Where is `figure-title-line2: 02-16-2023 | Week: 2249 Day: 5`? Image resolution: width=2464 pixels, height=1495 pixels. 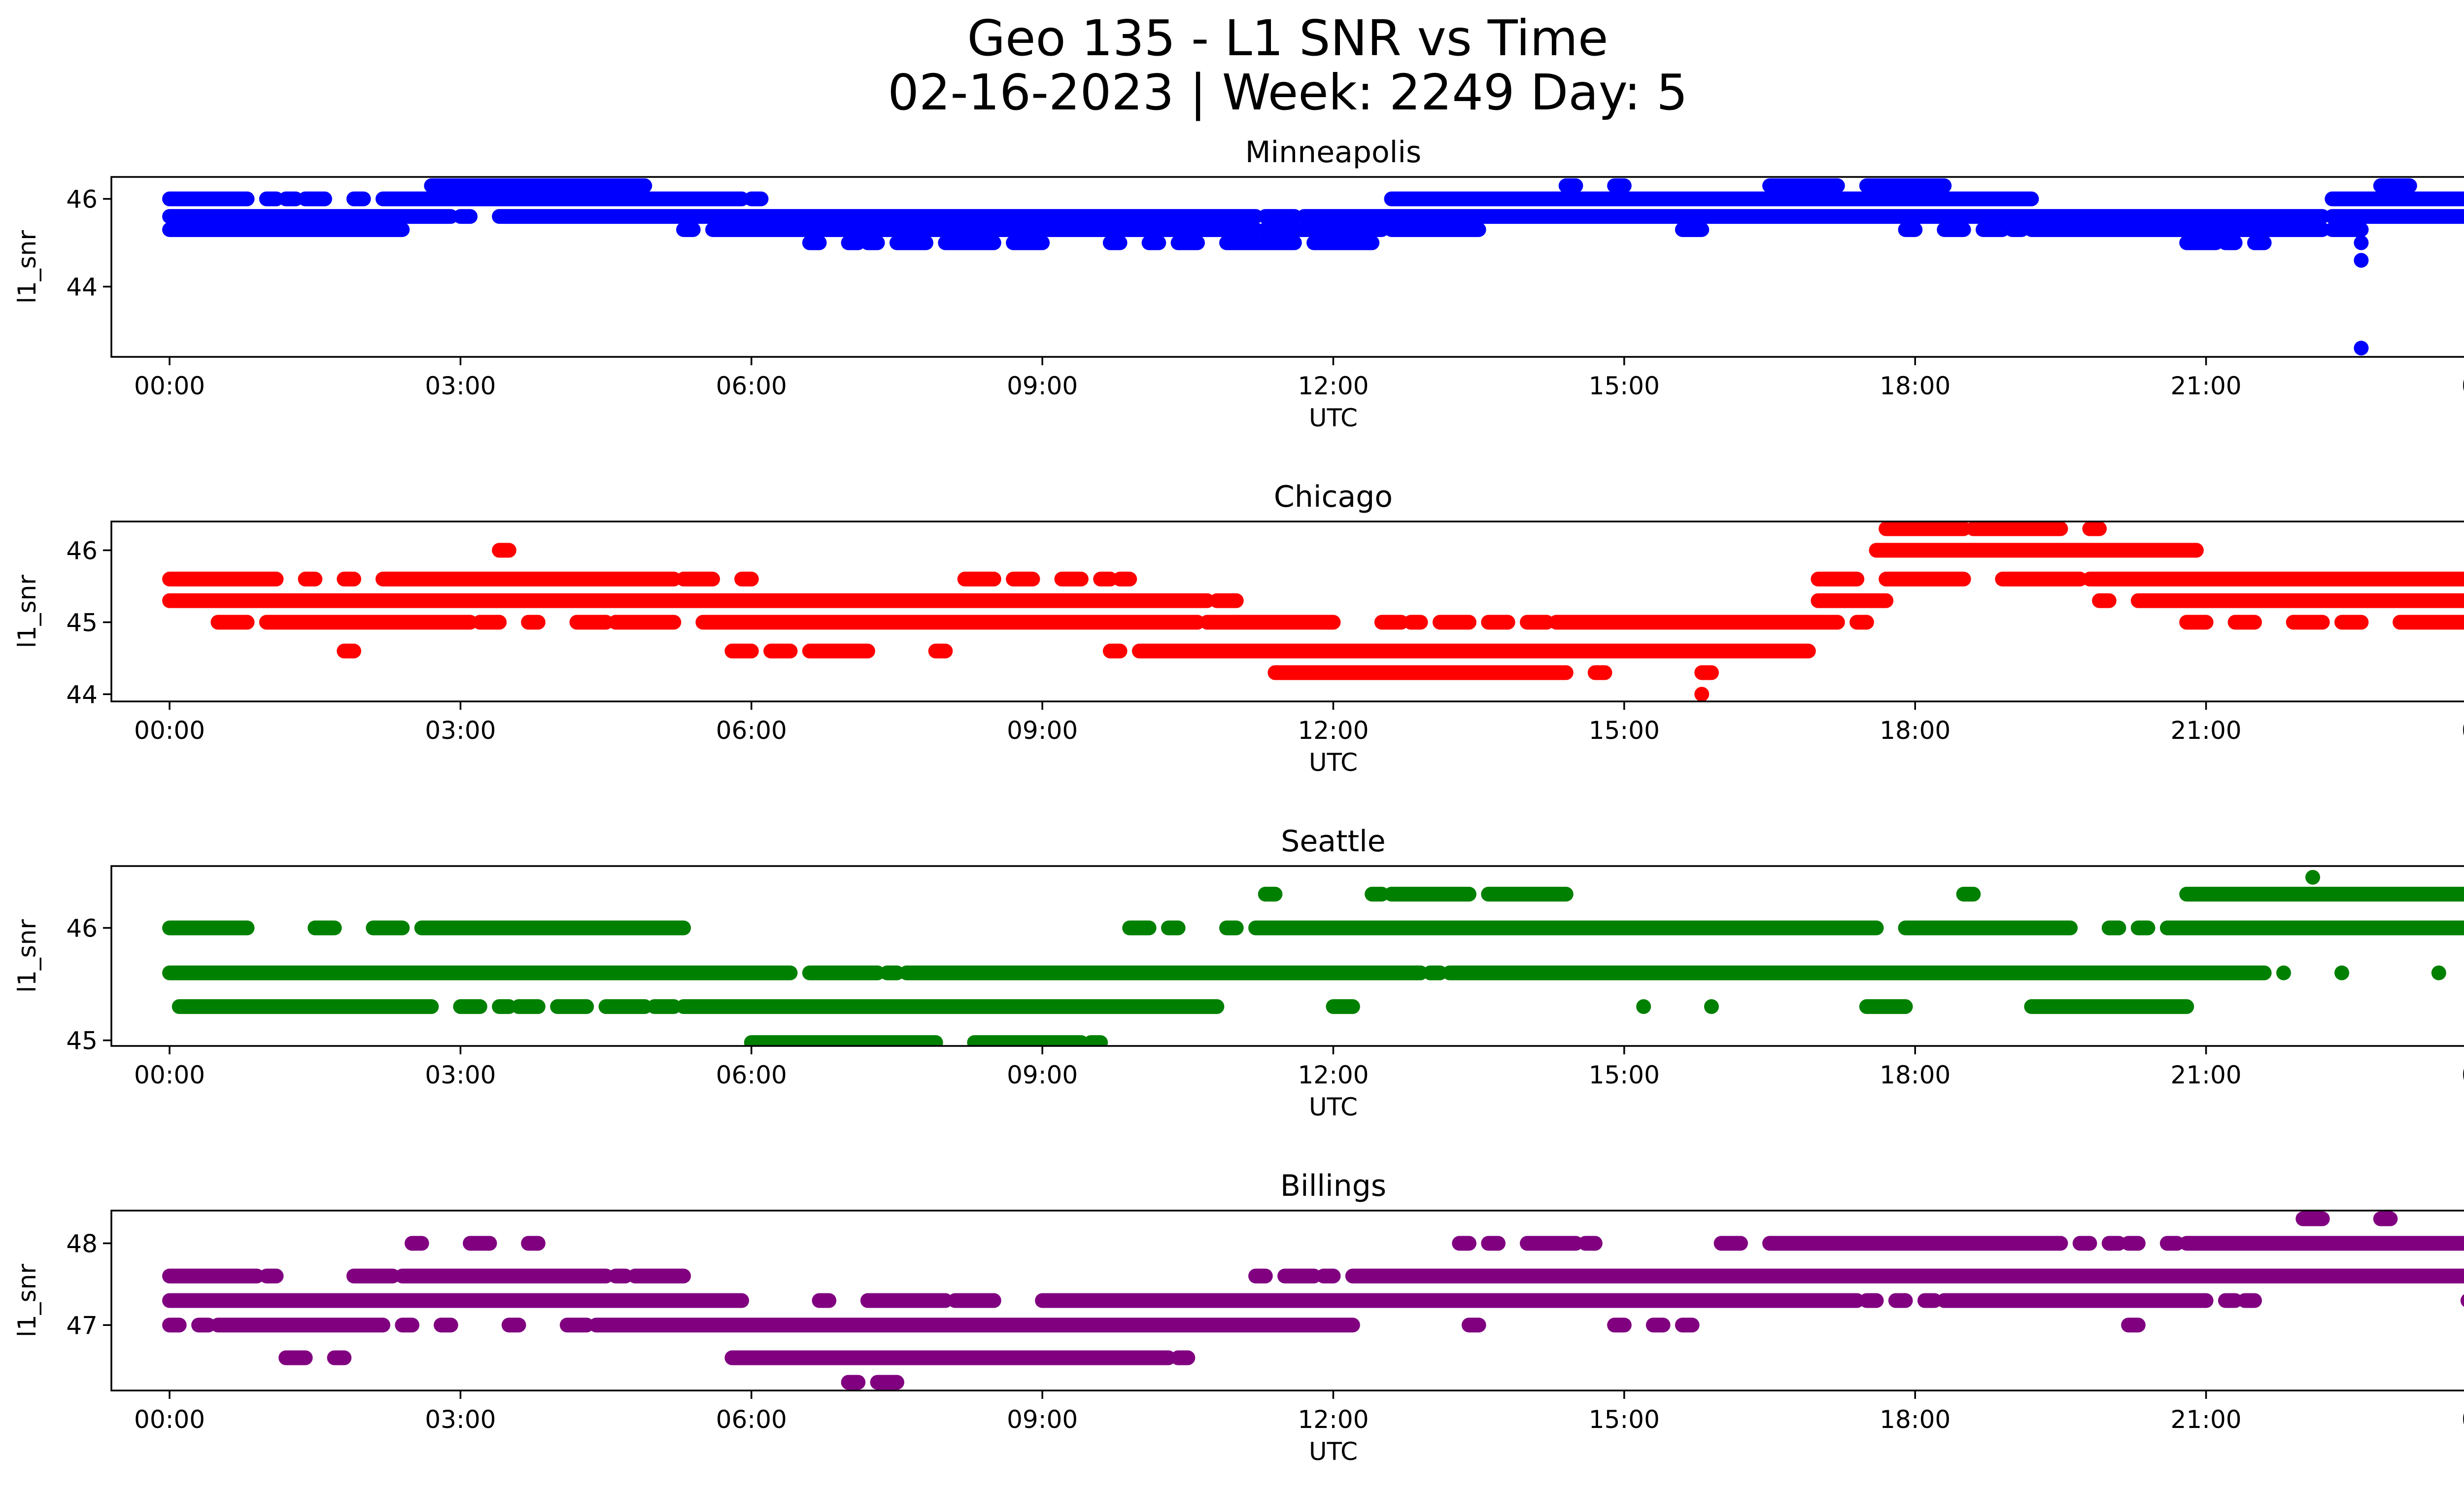 figure-title-line2: 02-16-2023 | Week: 2249 Day: 5 is located at coordinates (1287, 92).